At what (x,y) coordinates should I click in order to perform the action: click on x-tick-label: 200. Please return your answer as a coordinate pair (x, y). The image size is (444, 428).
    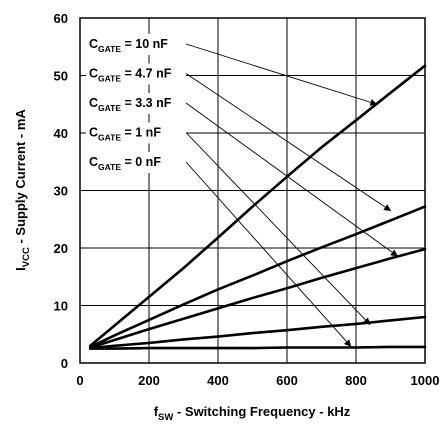
    Looking at the image, I should click on (149, 380).